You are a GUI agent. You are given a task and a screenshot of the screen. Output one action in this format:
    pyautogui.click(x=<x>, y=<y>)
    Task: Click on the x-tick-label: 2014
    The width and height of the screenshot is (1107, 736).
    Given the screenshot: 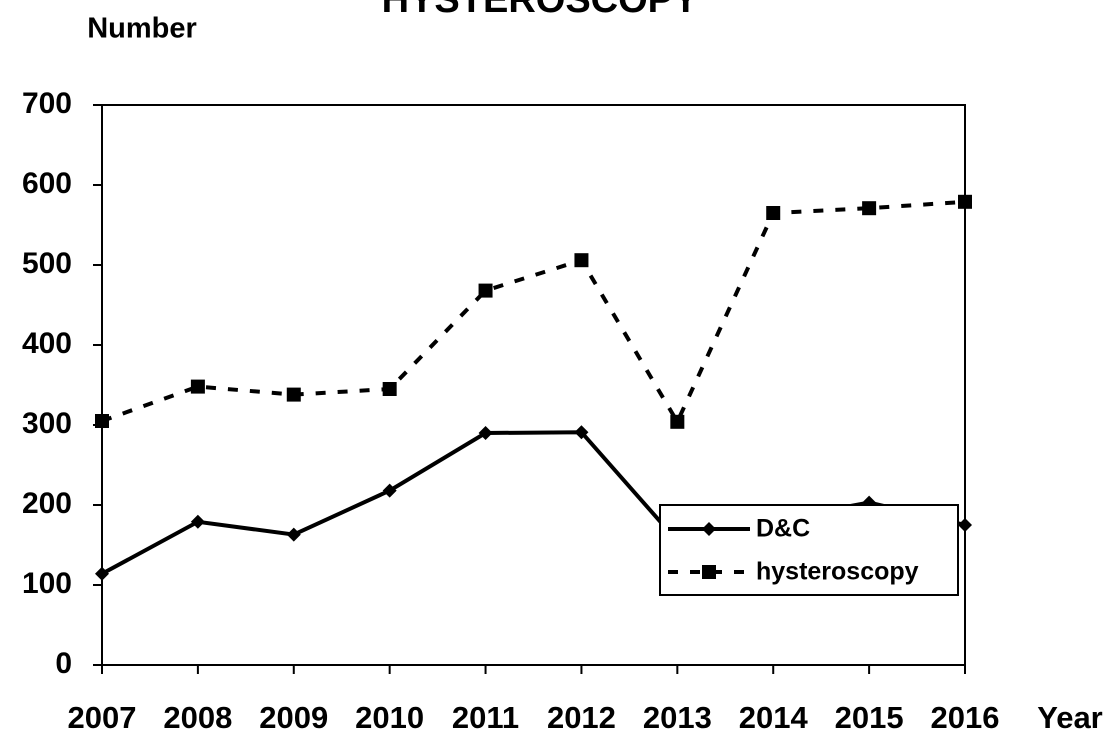 What is the action you would take?
    pyautogui.click(x=774, y=717)
    